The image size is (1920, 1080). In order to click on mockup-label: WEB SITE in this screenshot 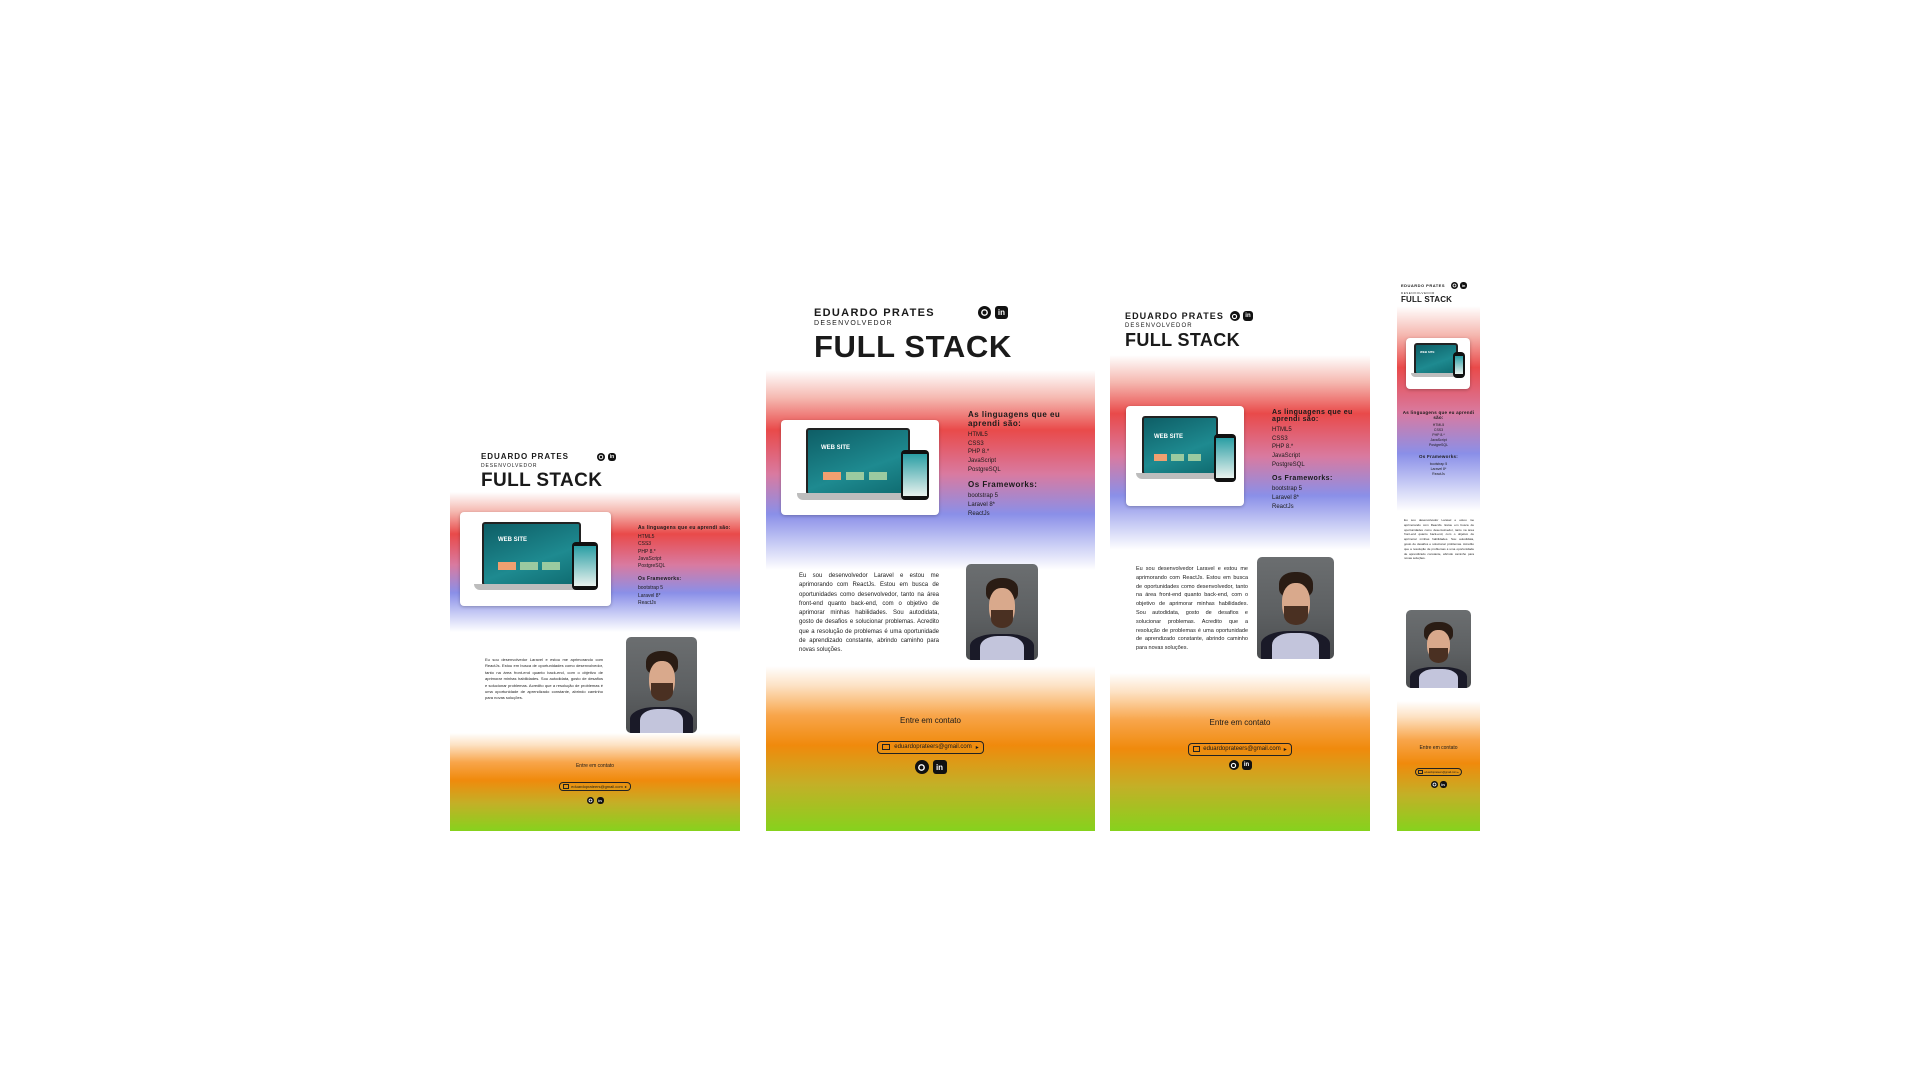, I will do `click(1169, 437)`.